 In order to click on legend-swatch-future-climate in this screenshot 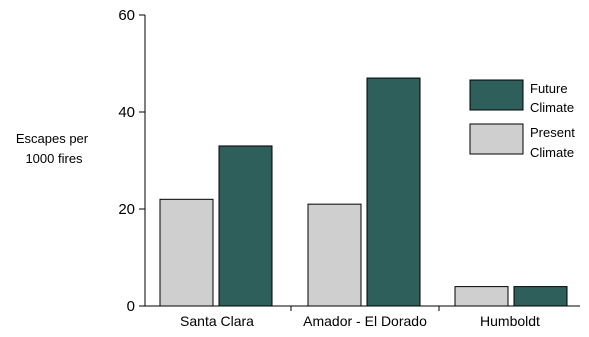, I will do `click(496, 95)`.